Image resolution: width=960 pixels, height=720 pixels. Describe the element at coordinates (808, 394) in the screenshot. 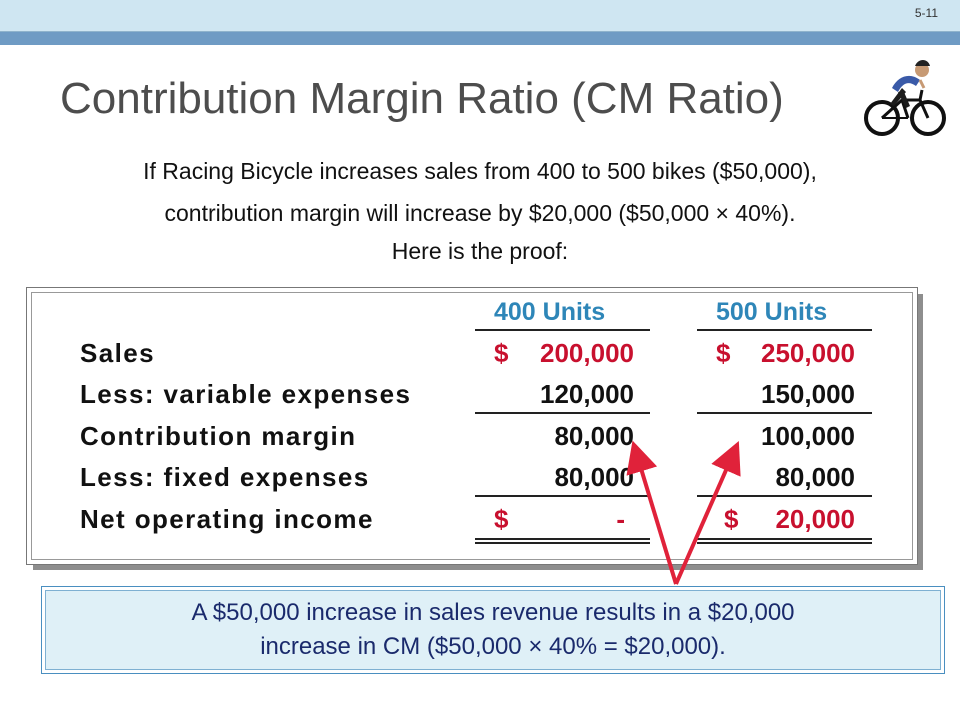

I see `value-variable-expenses-500: 150,000` at that location.